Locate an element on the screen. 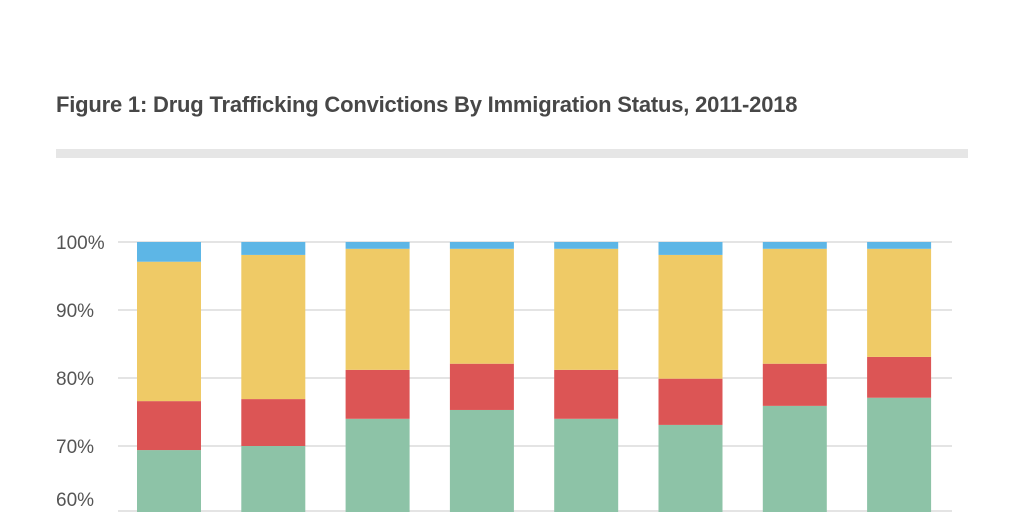  y-tick-label: 80% is located at coordinates (75, 379).